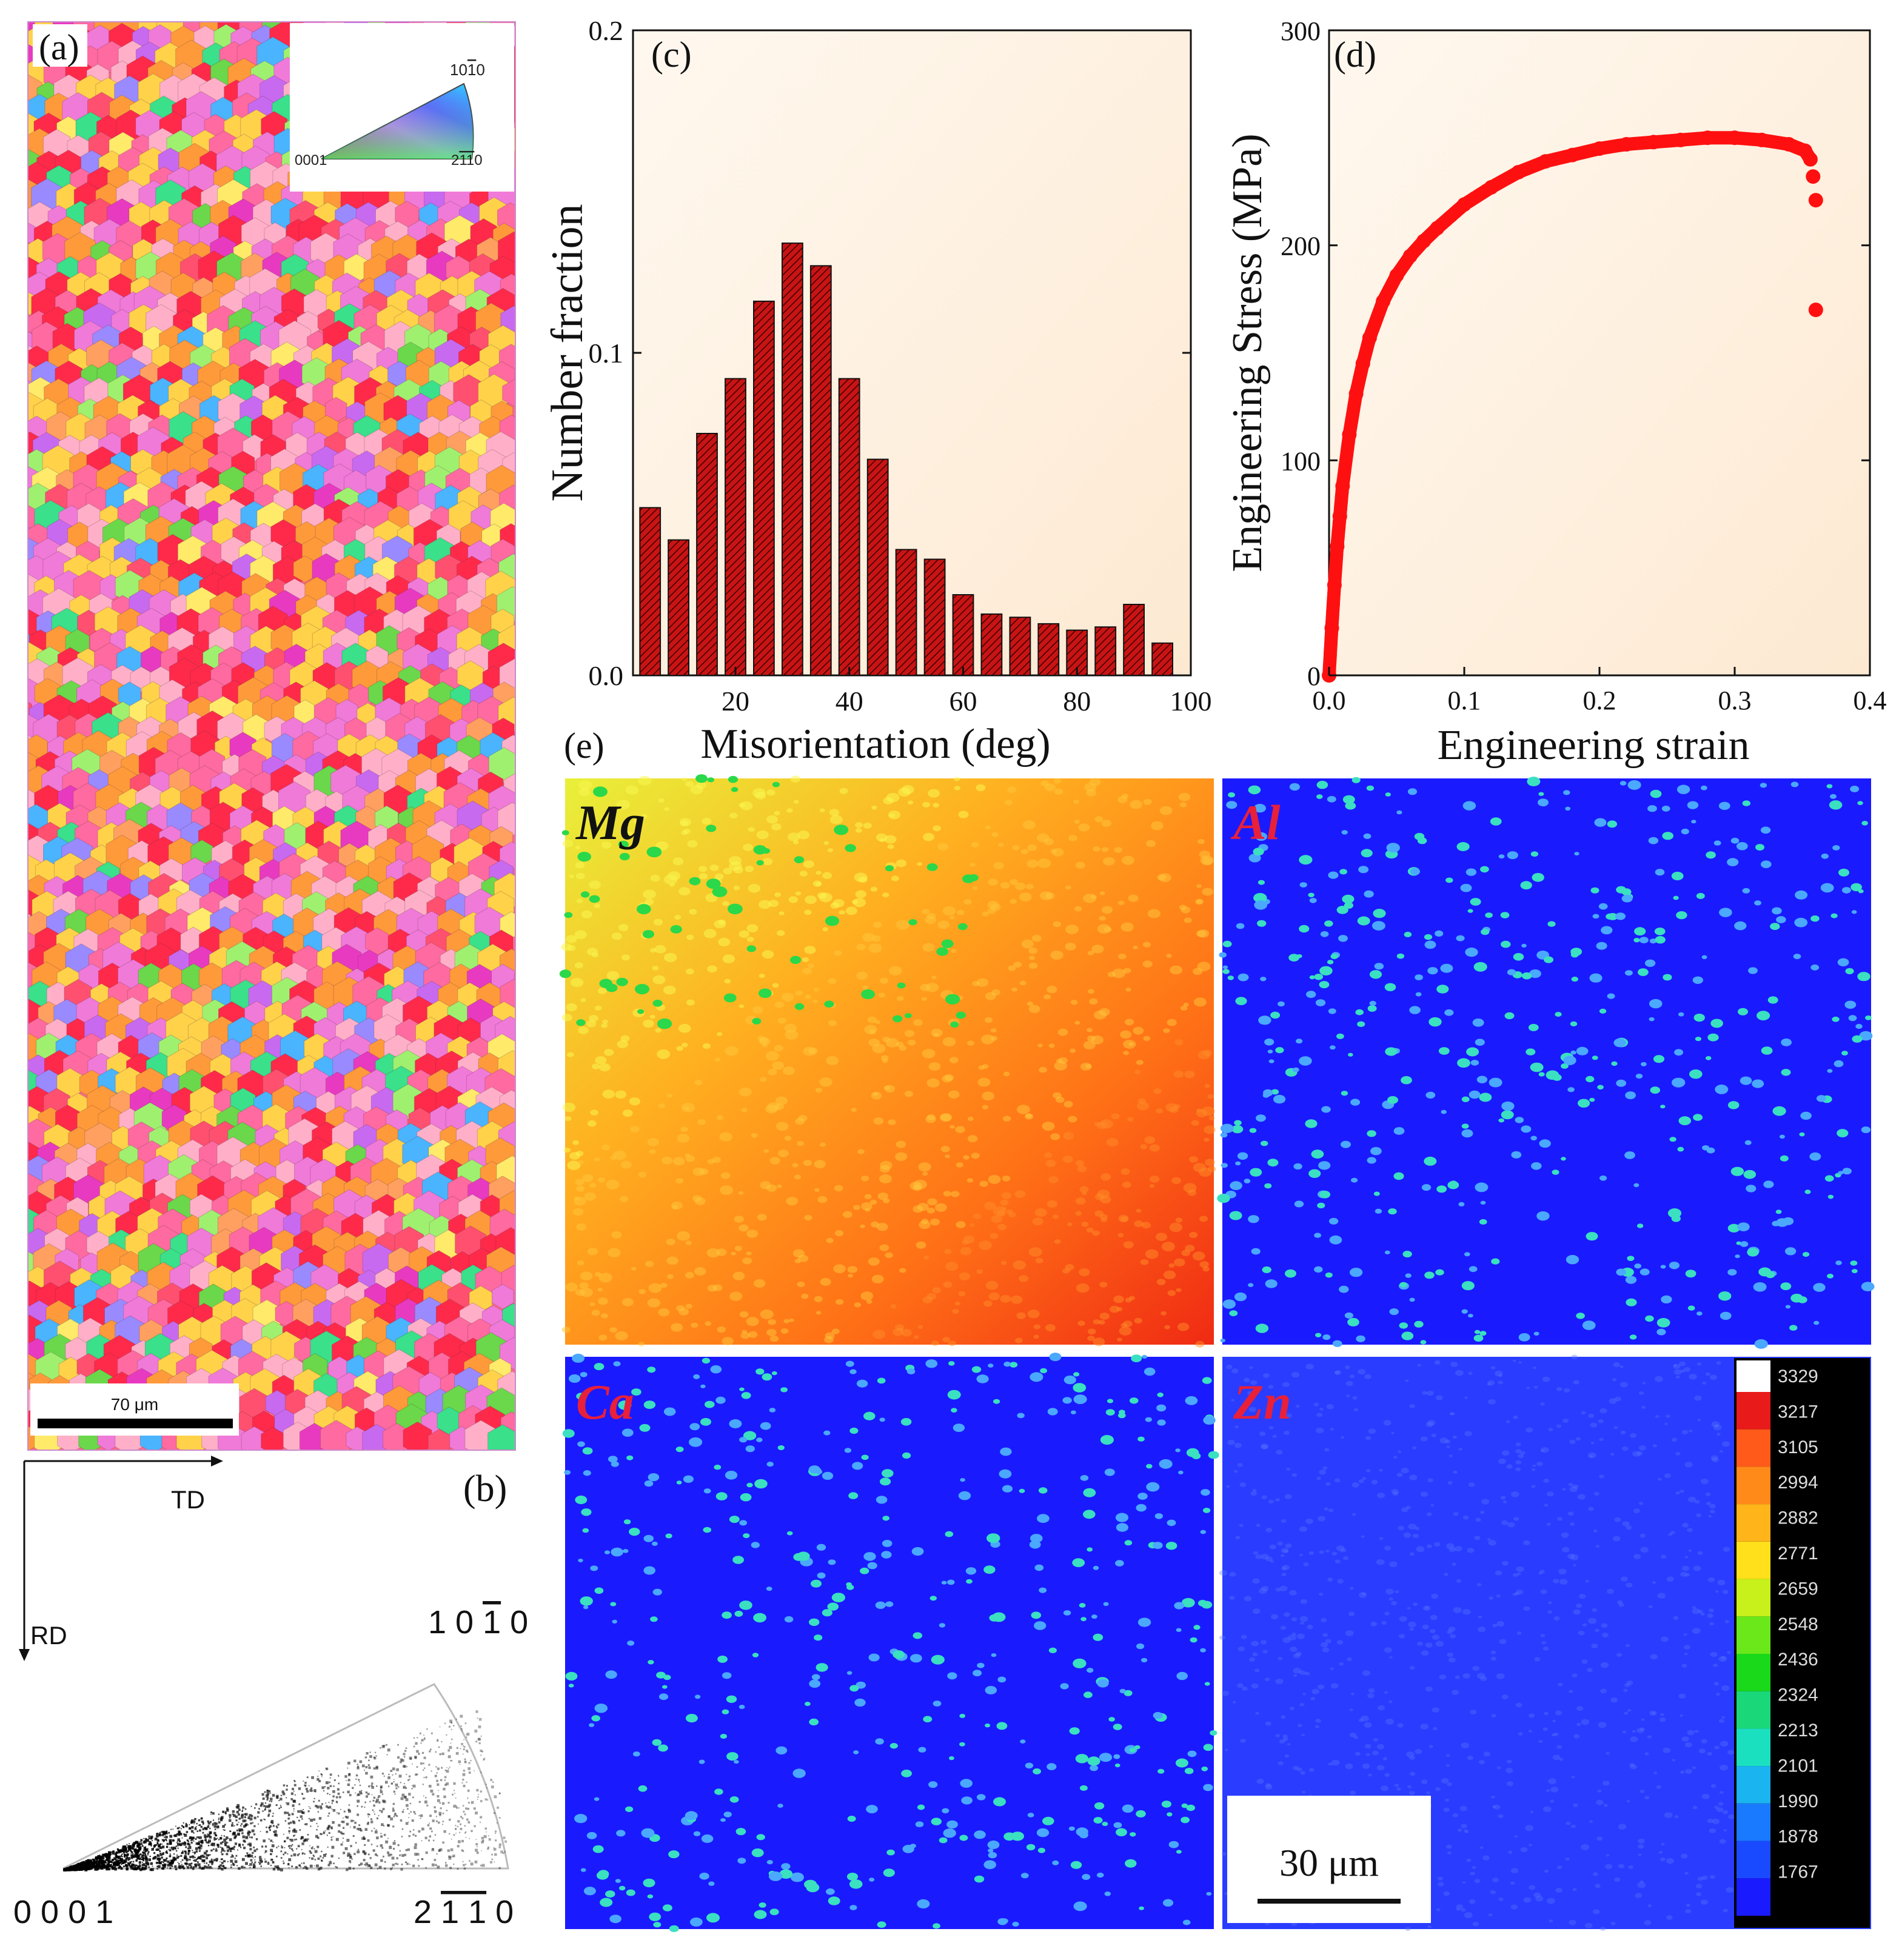  What do you see at coordinates (311, 160) in the screenshot?
I see `ipf-inset-left-label: 0001` at bounding box center [311, 160].